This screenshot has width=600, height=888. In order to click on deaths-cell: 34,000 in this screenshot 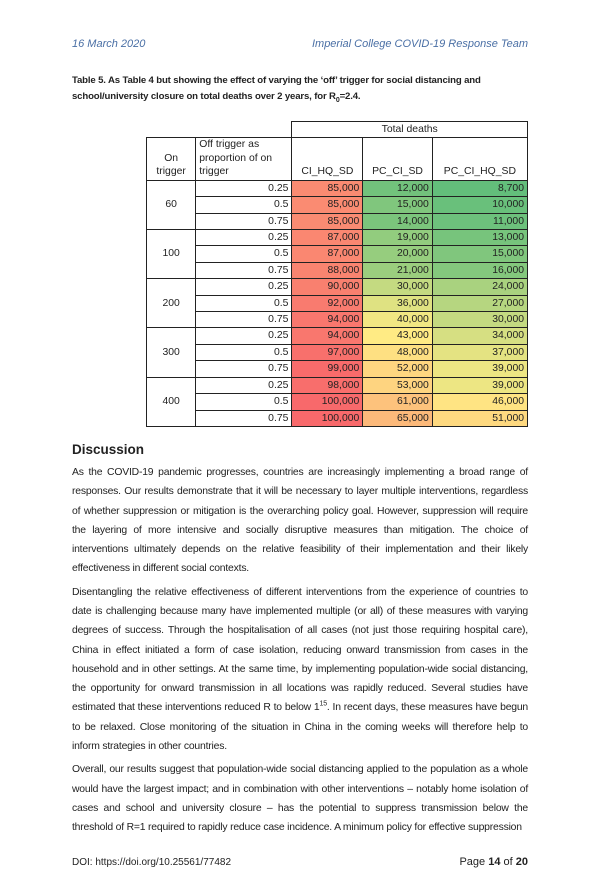, I will do `click(480, 336)`.